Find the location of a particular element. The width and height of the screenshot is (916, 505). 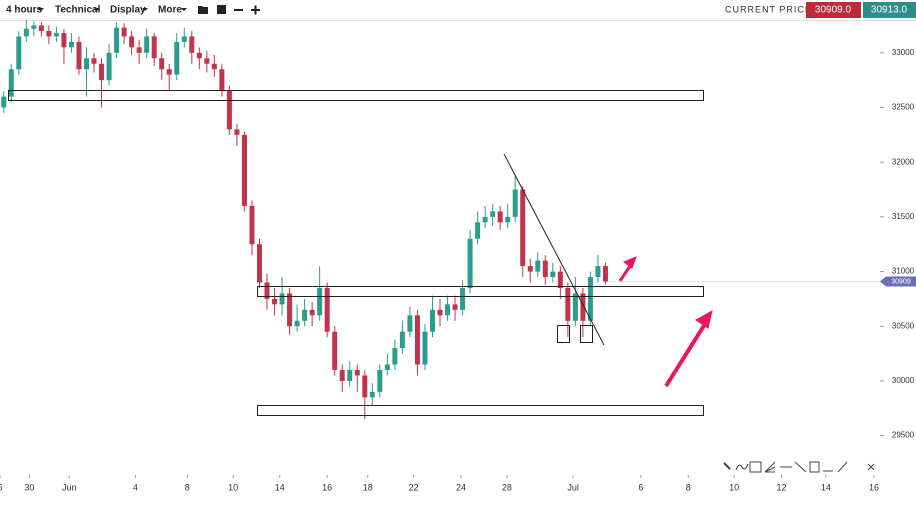

y-tick-label: 33000 is located at coordinates (903, 52).